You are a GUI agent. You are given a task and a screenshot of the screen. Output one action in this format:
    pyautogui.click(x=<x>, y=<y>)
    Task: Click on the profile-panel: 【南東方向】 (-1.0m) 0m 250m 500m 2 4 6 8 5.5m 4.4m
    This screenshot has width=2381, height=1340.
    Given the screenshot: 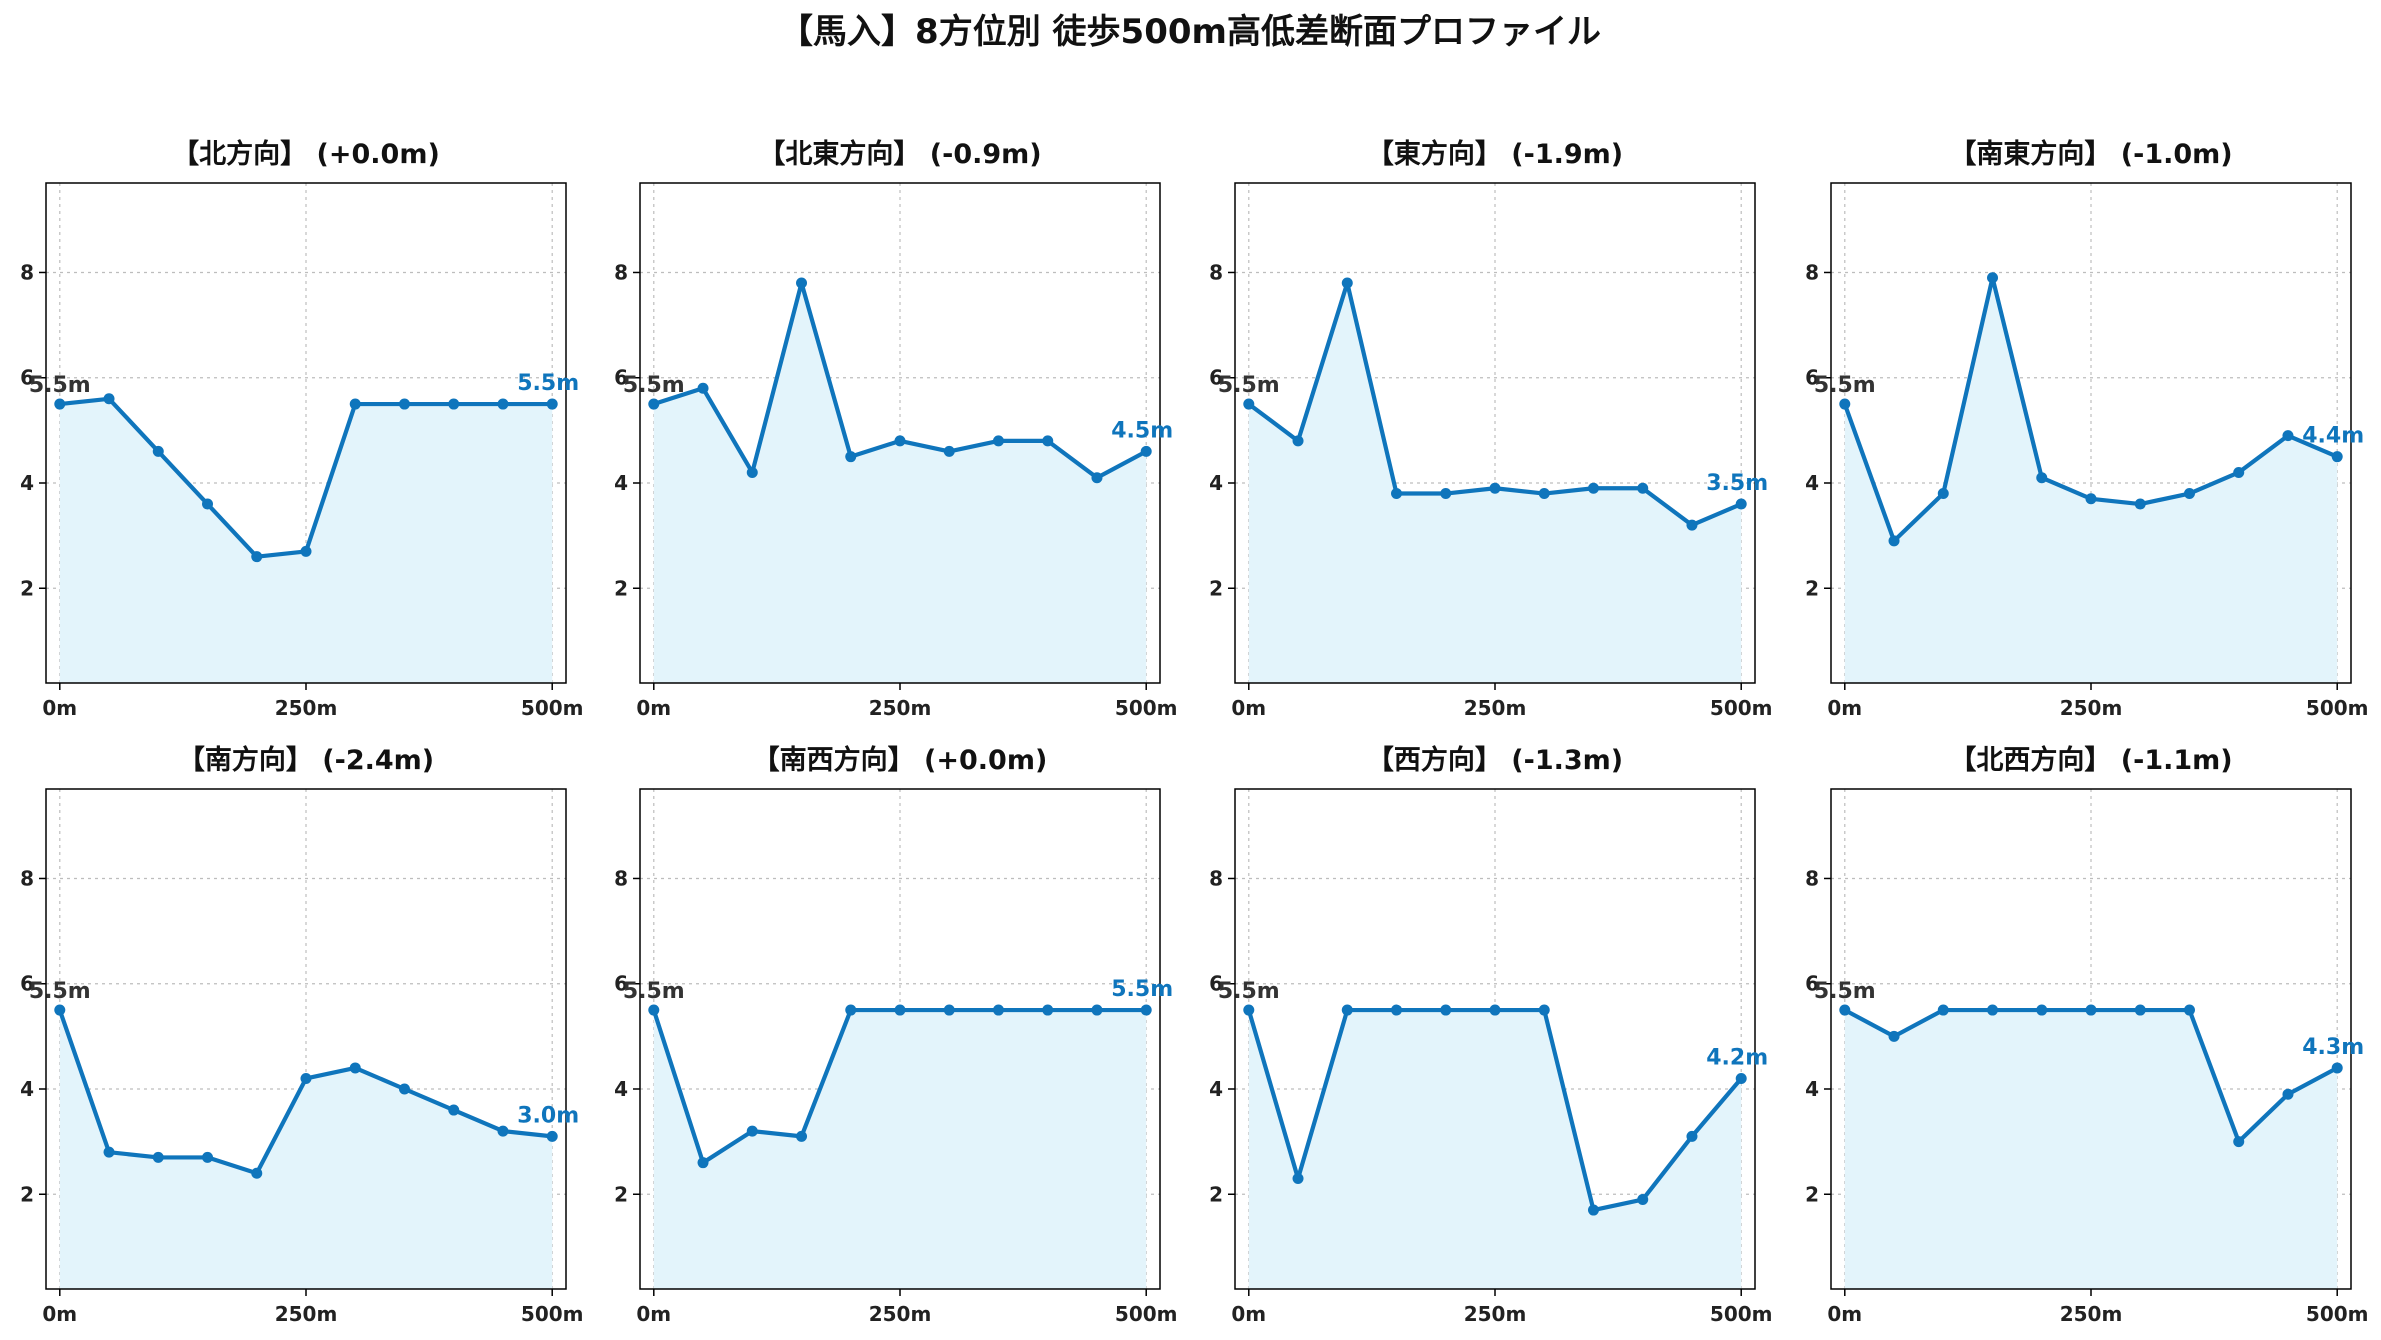 What is the action you would take?
    pyautogui.click(x=2086, y=429)
    